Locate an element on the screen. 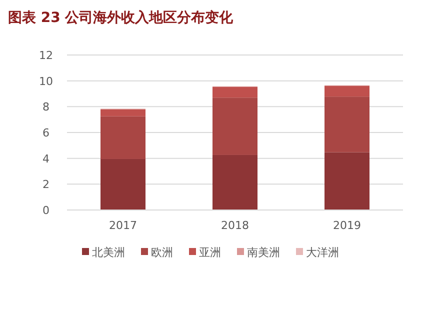  y-tick-label: 2 is located at coordinates (46, 185).